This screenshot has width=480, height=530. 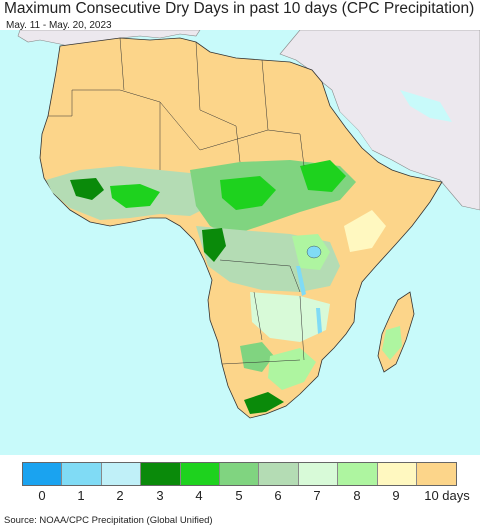 What do you see at coordinates (214, 245) in the screenshot?
I see `gabon-coast` at bounding box center [214, 245].